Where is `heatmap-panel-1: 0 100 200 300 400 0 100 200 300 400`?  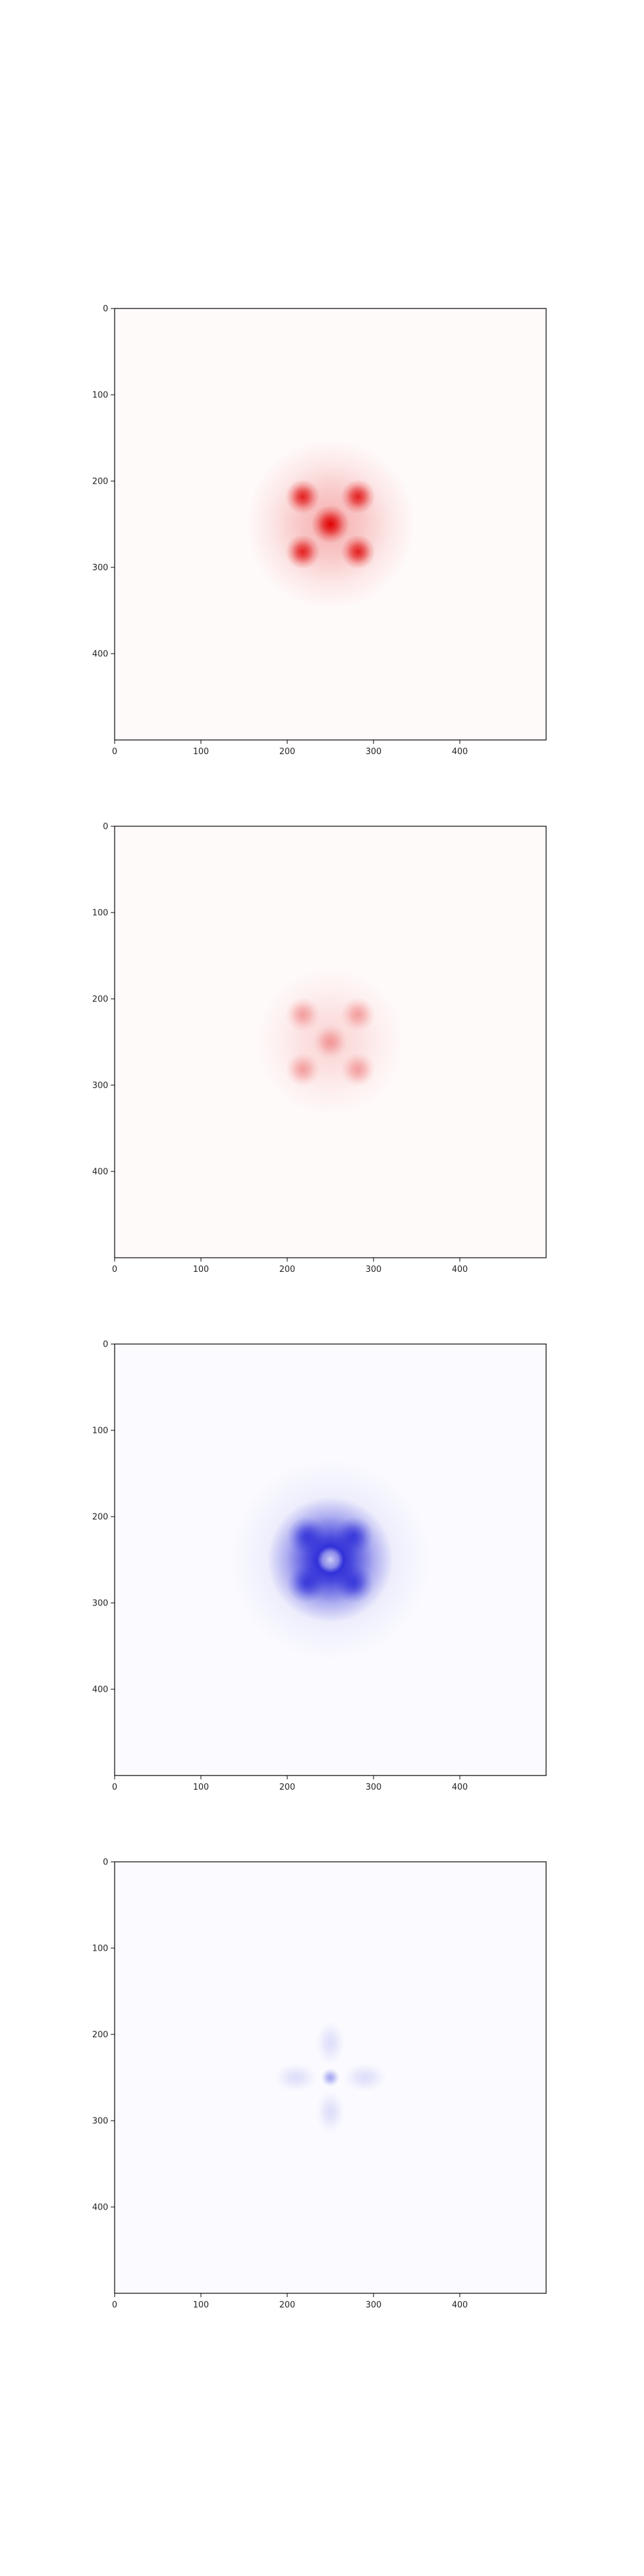
heatmap-panel-1: 0 100 200 300 400 0 100 200 300 400 is located at coordinates (319, 531).